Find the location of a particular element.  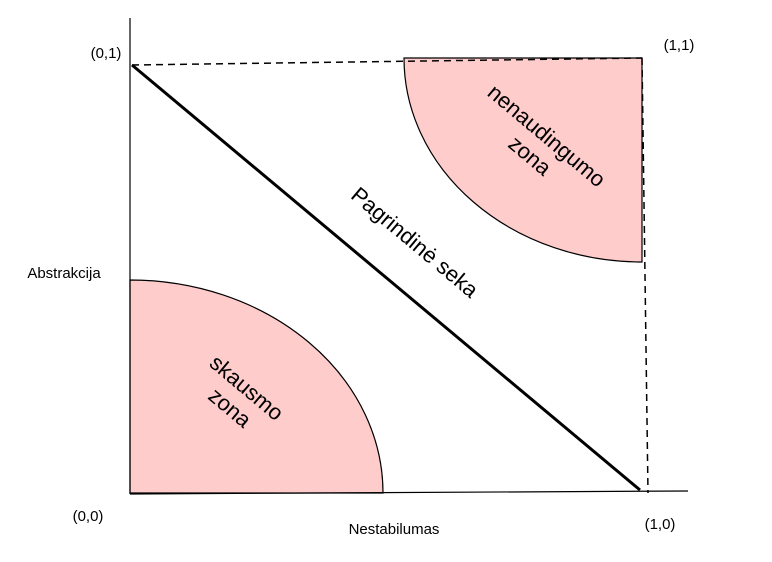

main-sequence-label: Pagrindinė seka is located at coordinates (415, 242).